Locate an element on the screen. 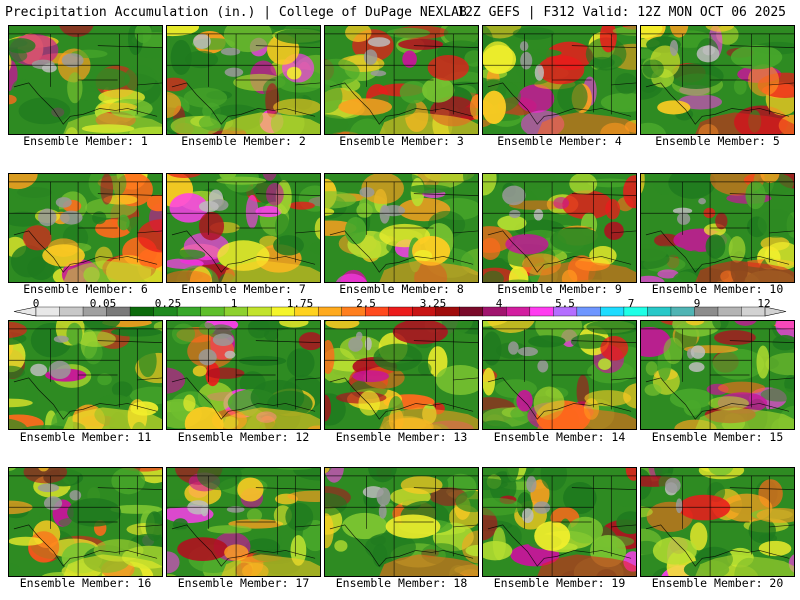  ensemble-member-caption: Ensemble Member: 19 is located at coordinates (559, 583).